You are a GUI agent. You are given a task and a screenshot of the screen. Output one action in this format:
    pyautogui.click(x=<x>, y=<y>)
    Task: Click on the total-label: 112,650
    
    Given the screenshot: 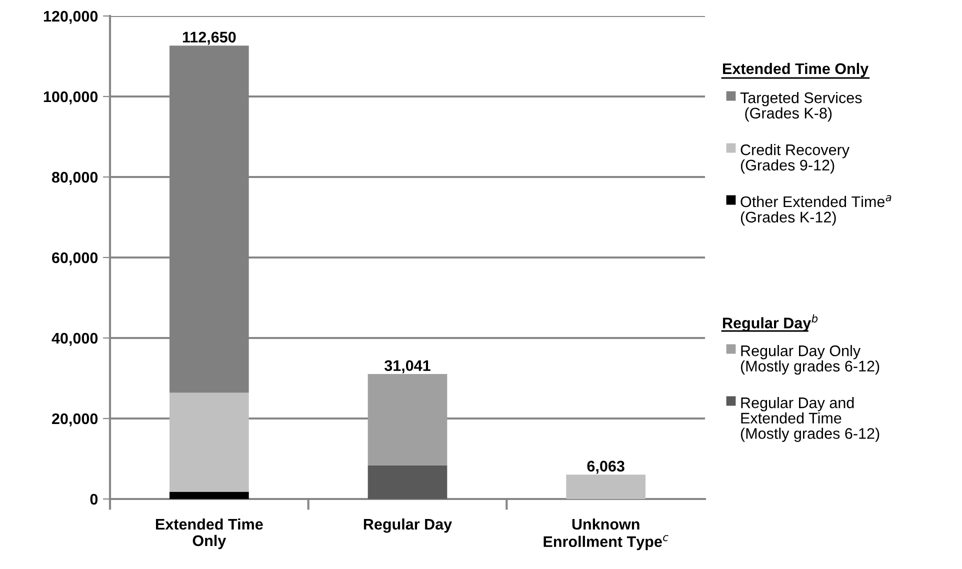 What is the action you would take?
    pyautogui.click(x=209, y=38)
    